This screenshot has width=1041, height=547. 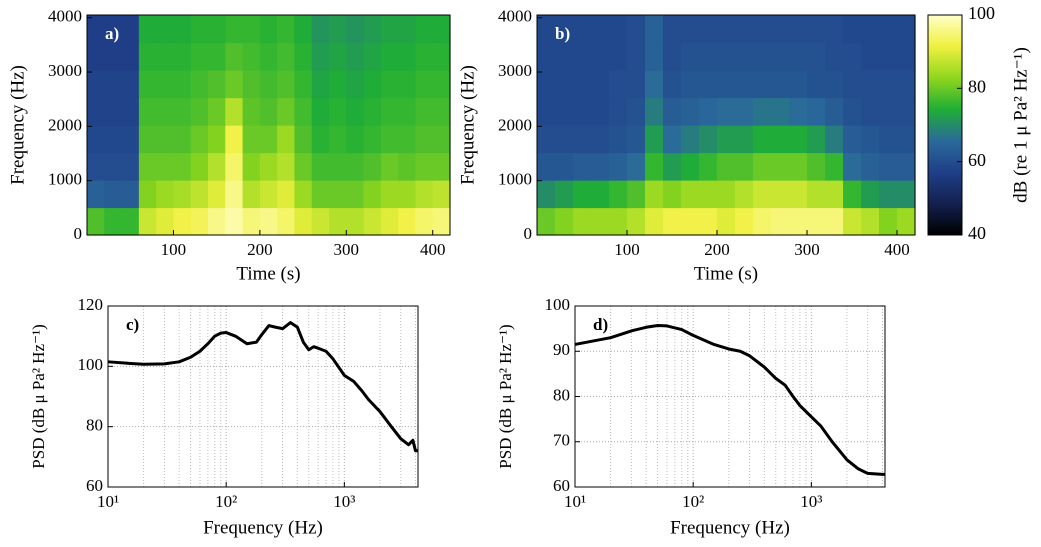 I want to click on y-axis-title: Frequency (Hz), so click(x=17, y=125).